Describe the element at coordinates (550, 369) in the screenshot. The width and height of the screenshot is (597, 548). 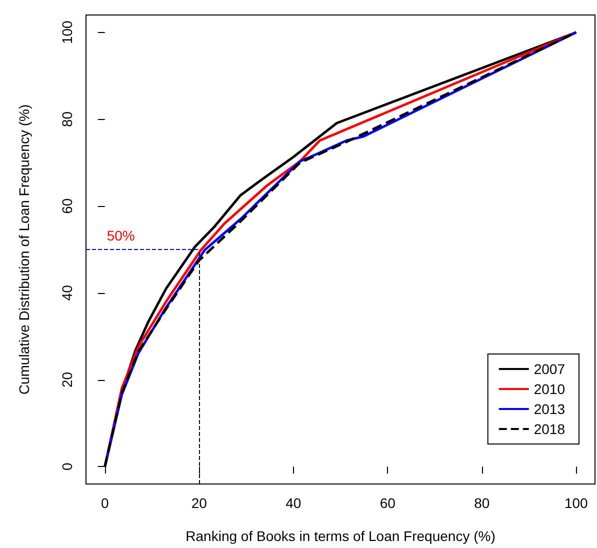
I see `legend-label: 2007` at that location.